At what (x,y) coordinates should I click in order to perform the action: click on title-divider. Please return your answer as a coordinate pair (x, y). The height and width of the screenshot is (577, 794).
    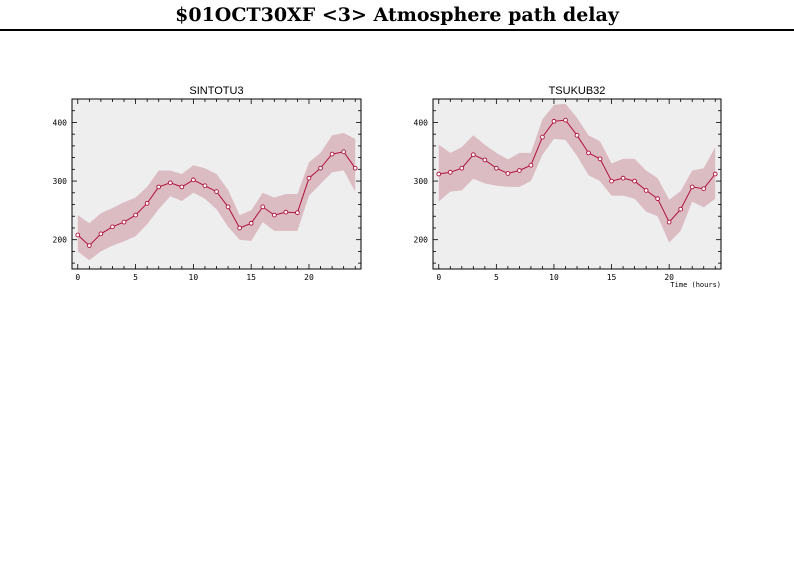
    Looking at the image, I should click on (397, 30).